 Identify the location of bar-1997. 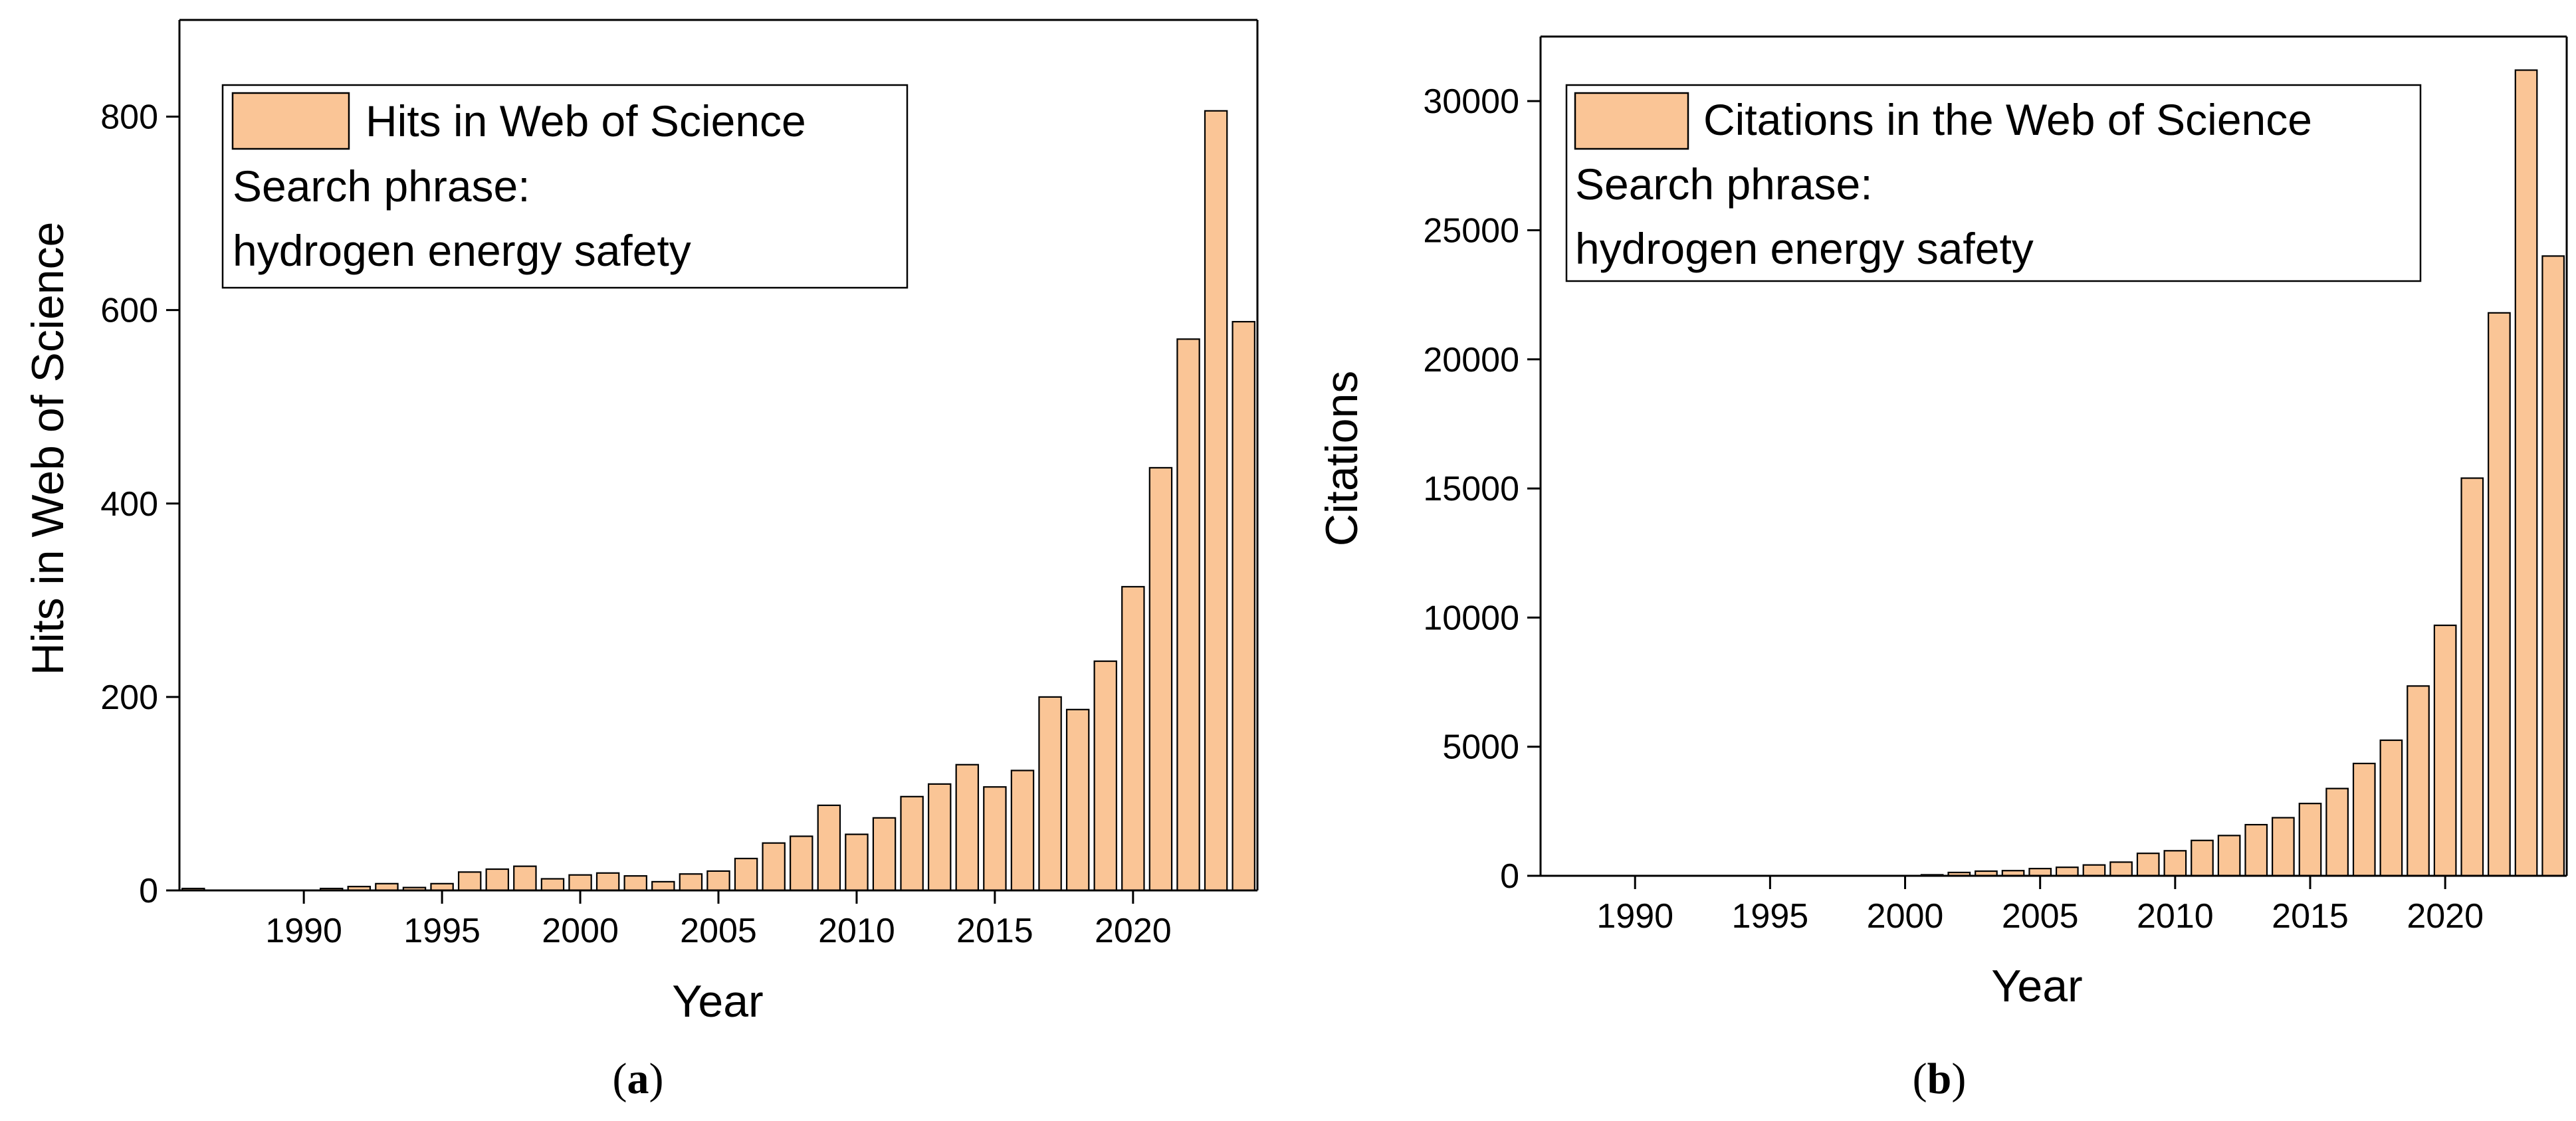
(497, 880).